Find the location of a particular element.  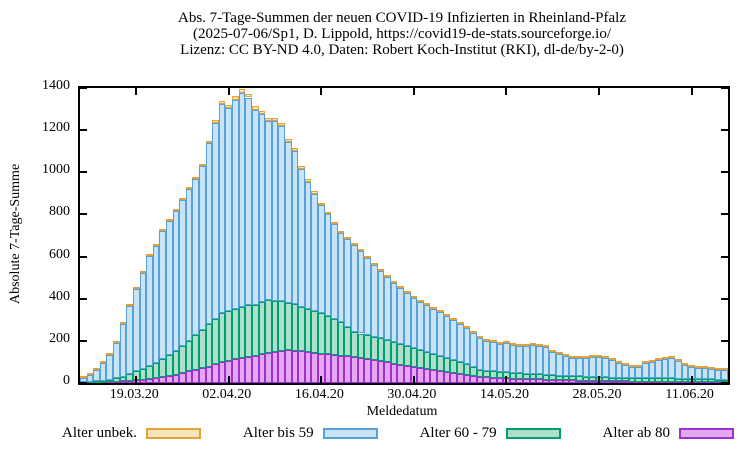

legend-label-ab80: Alter ab 80 is located at coordinates (636, 433).